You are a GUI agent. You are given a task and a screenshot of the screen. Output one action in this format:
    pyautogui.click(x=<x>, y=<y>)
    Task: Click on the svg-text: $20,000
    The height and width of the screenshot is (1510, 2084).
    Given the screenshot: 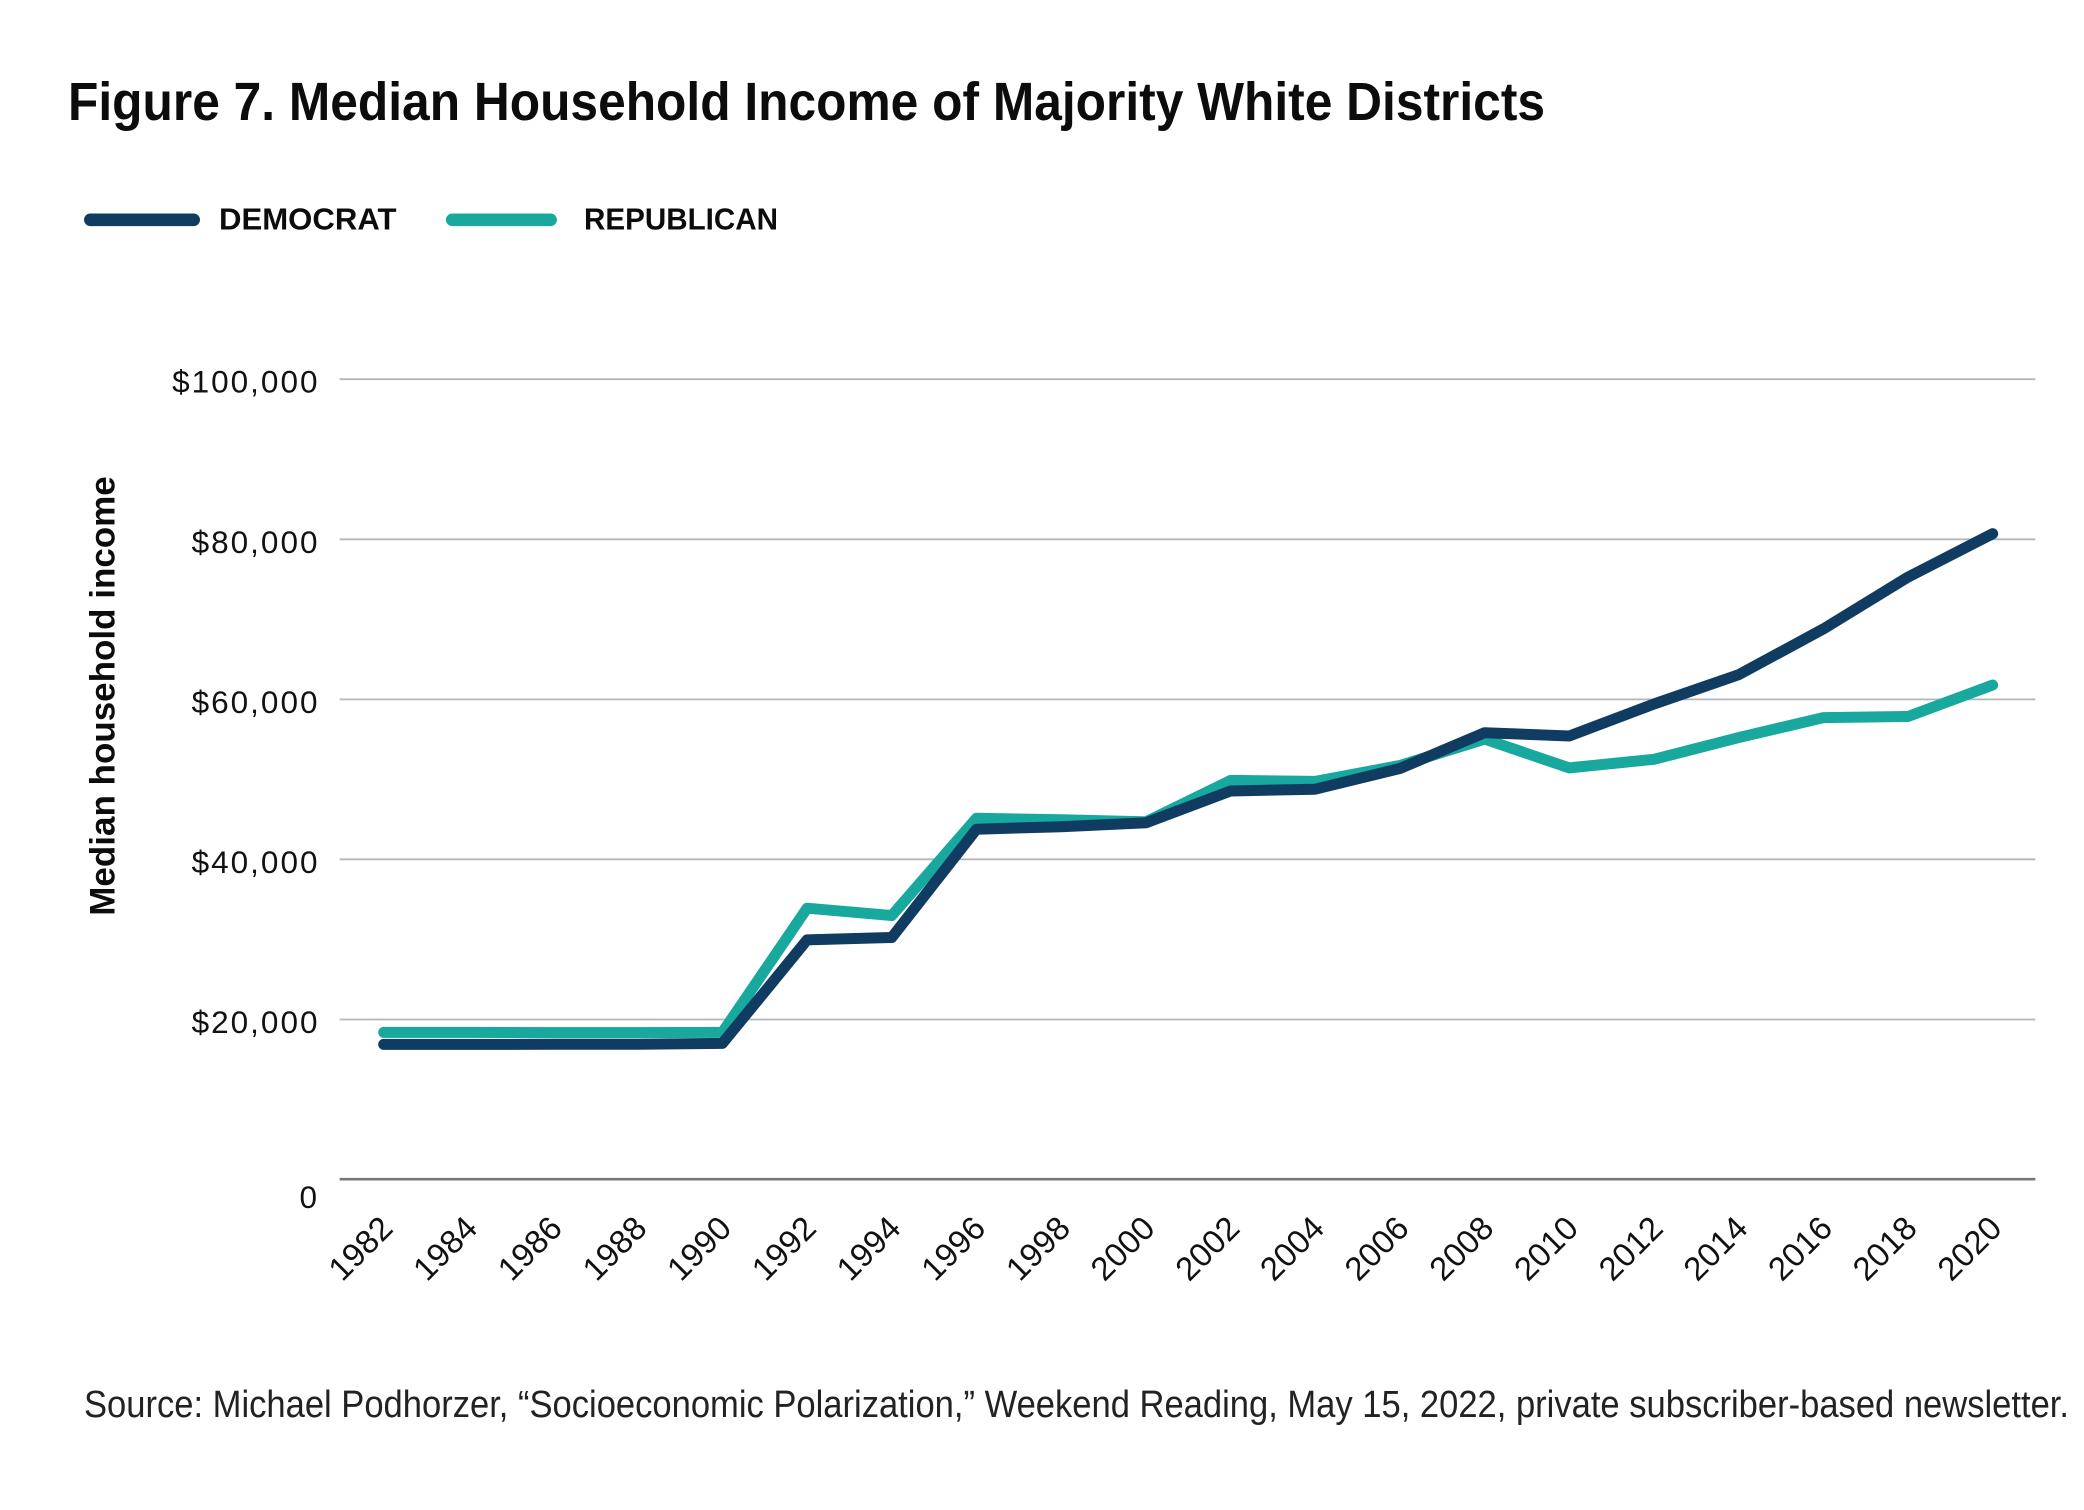 What is the action you would take?
    pyautogui.click(x=256, y=1022)
    